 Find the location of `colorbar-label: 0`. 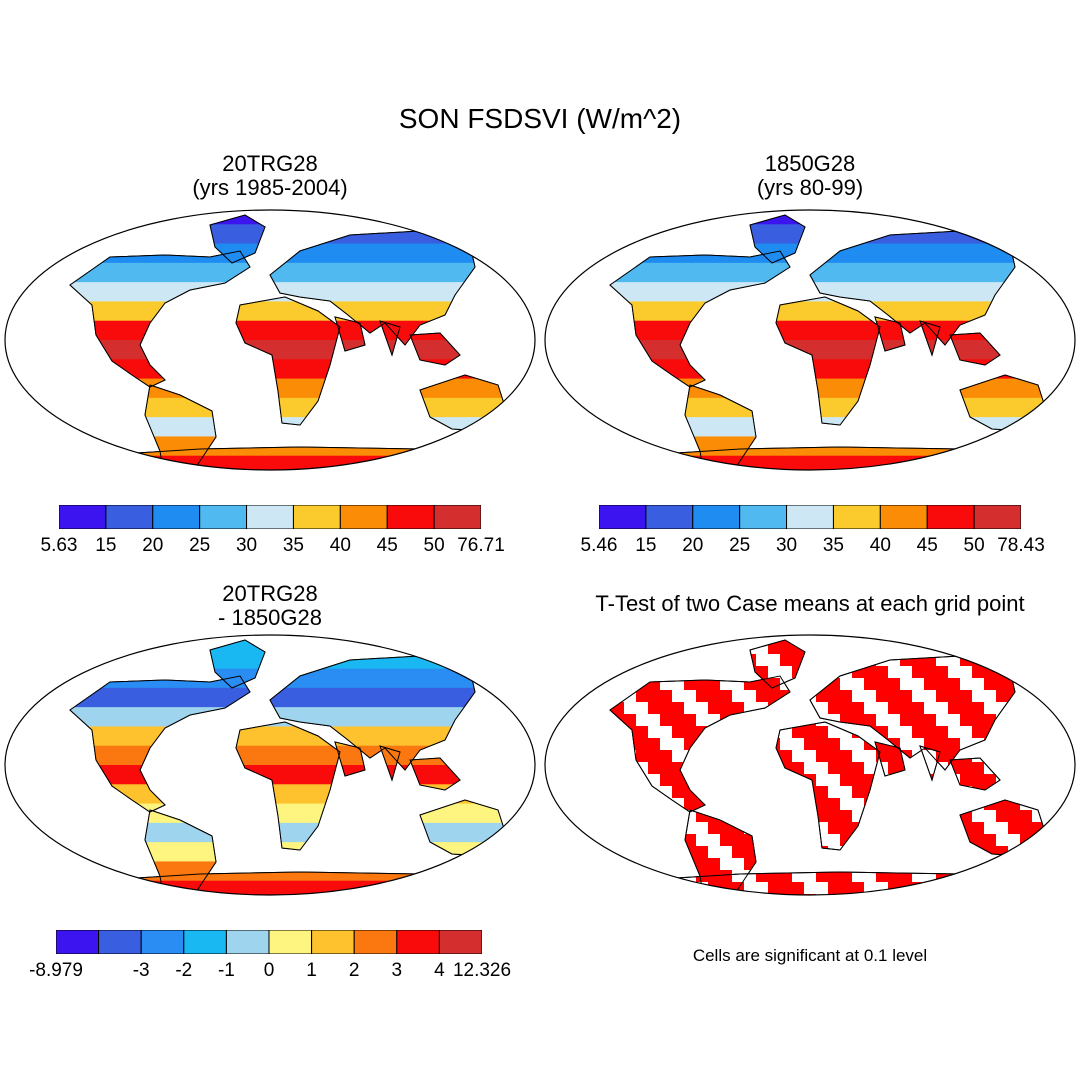

colorbar-label: 0 is located at coordinates (269, 970).